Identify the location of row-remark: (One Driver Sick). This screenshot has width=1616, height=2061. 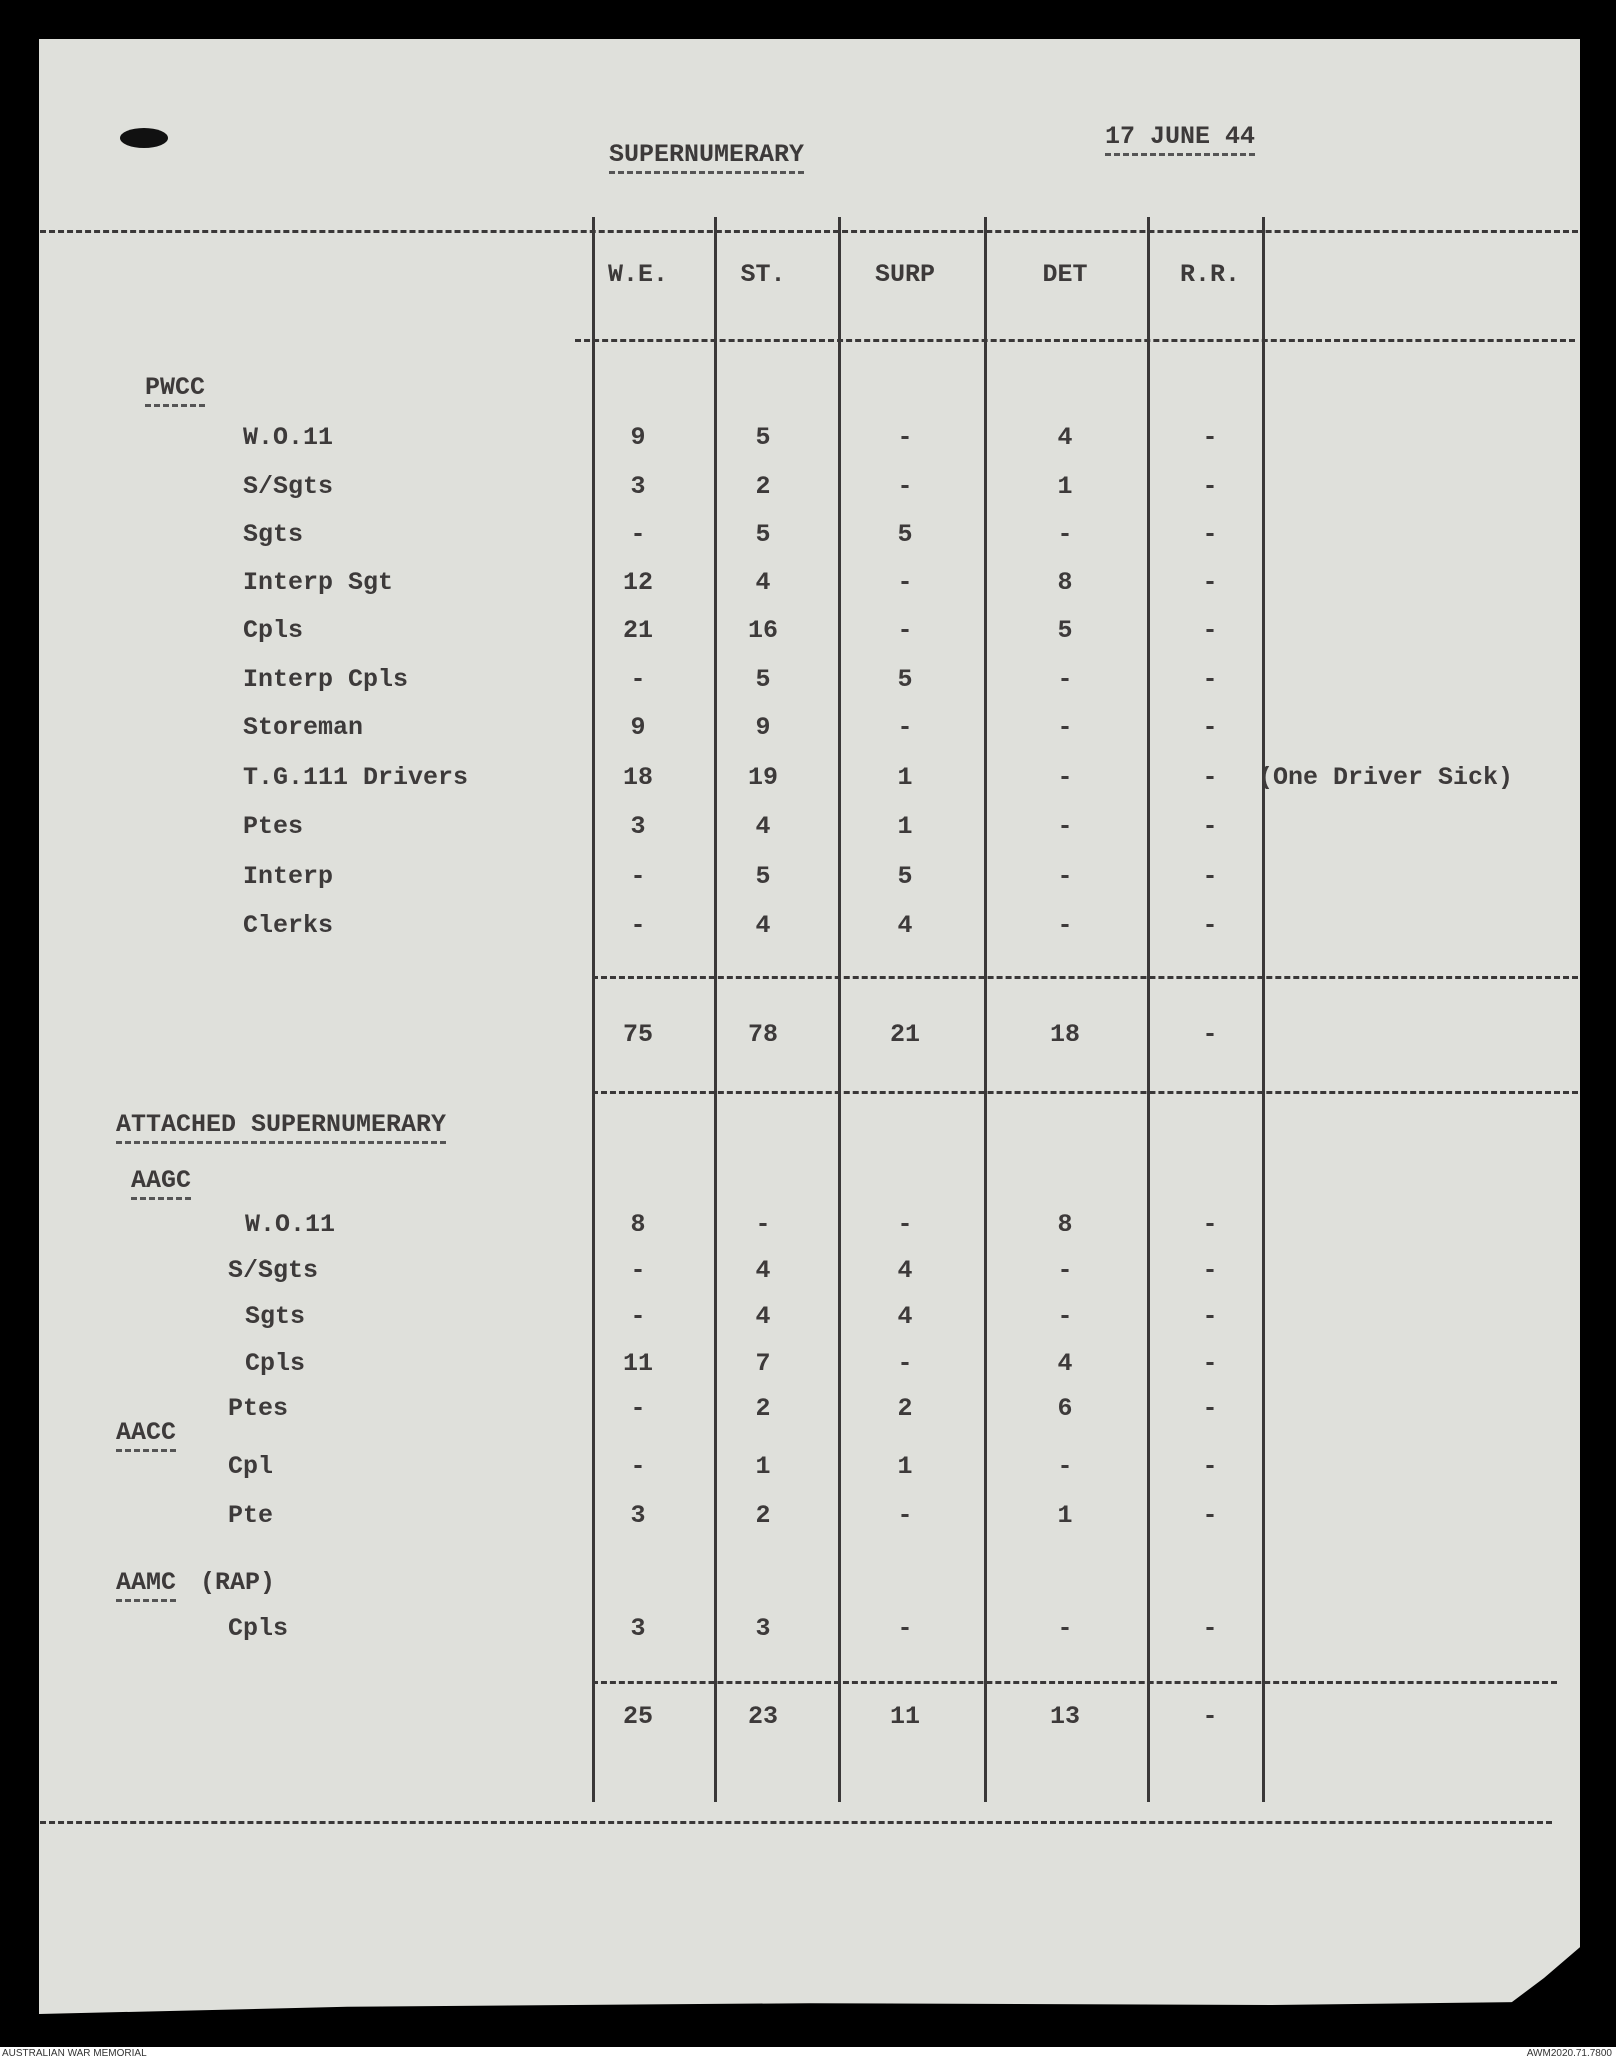
(1386, 777).